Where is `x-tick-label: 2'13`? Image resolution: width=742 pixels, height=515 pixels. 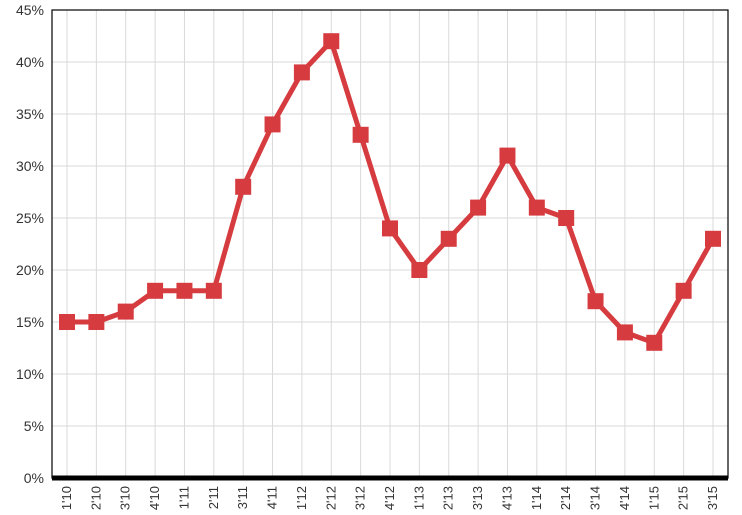
x-tick-label: 2'13 is located at coordinates (448, 498).